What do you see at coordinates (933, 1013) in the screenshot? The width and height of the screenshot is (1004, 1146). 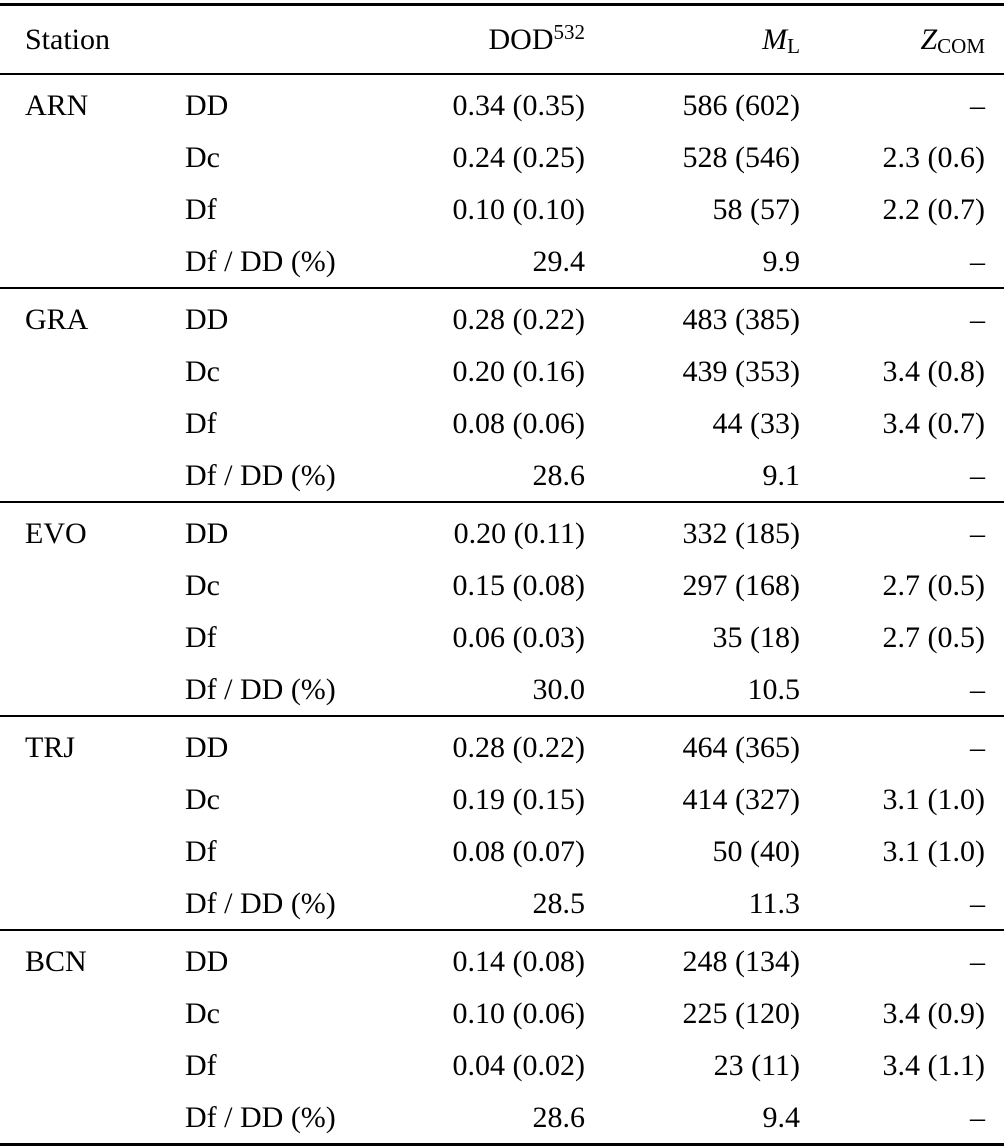 I see `zcom-value: 3.4 (0.9)` at bounding box center [933, 1013].